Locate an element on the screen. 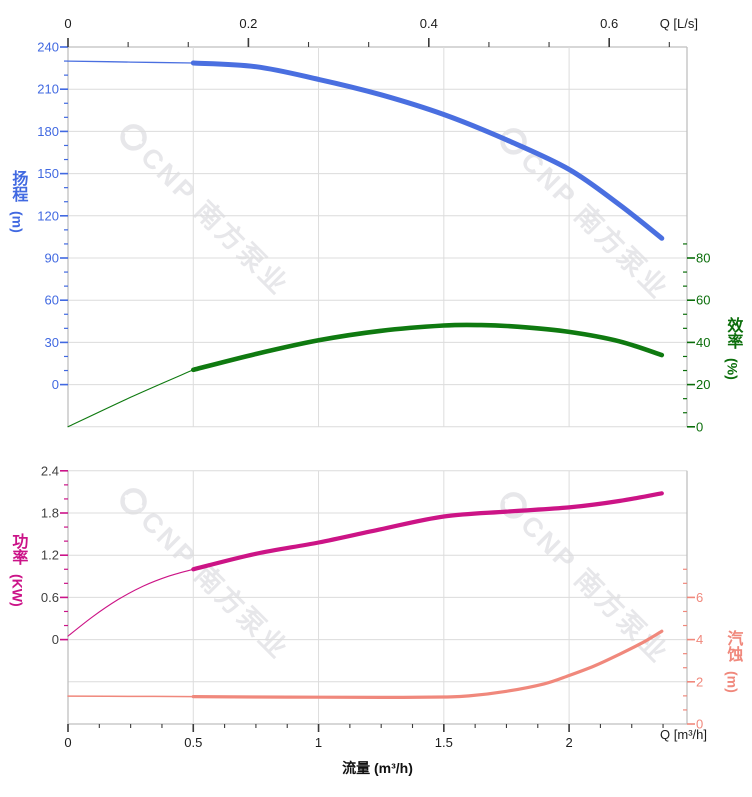  npsh-axis-tick-label: 2 is located at coordinates (699, 681).